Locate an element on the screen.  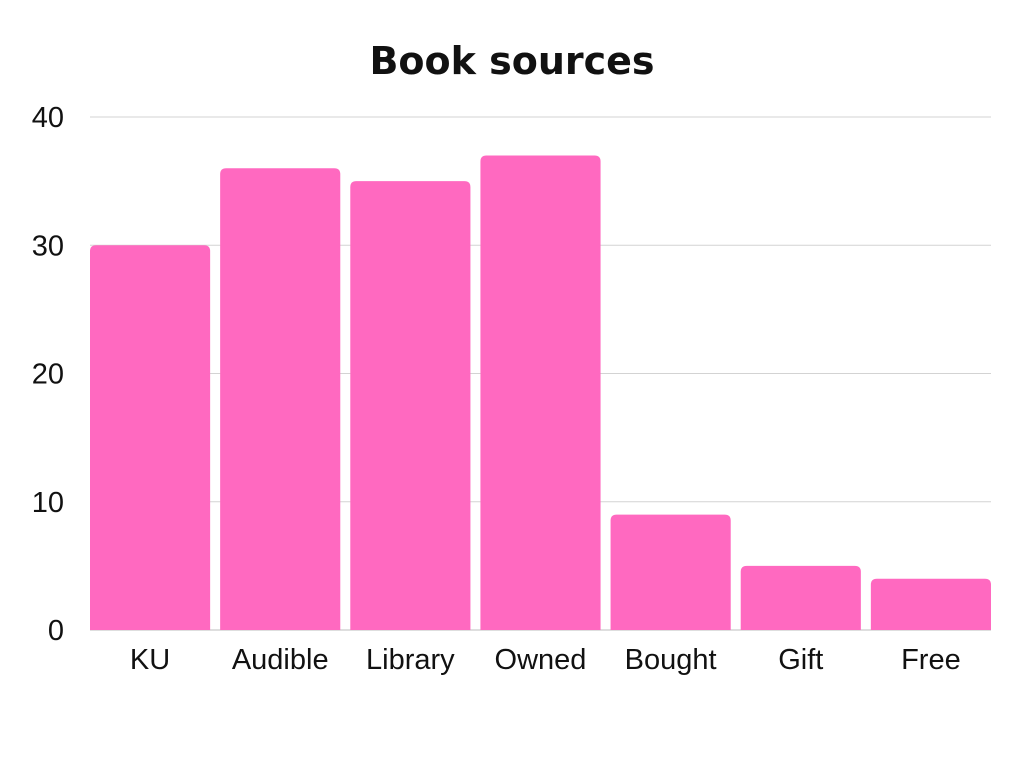
y-tick-label: 30 is located at coordinates (48, 246).